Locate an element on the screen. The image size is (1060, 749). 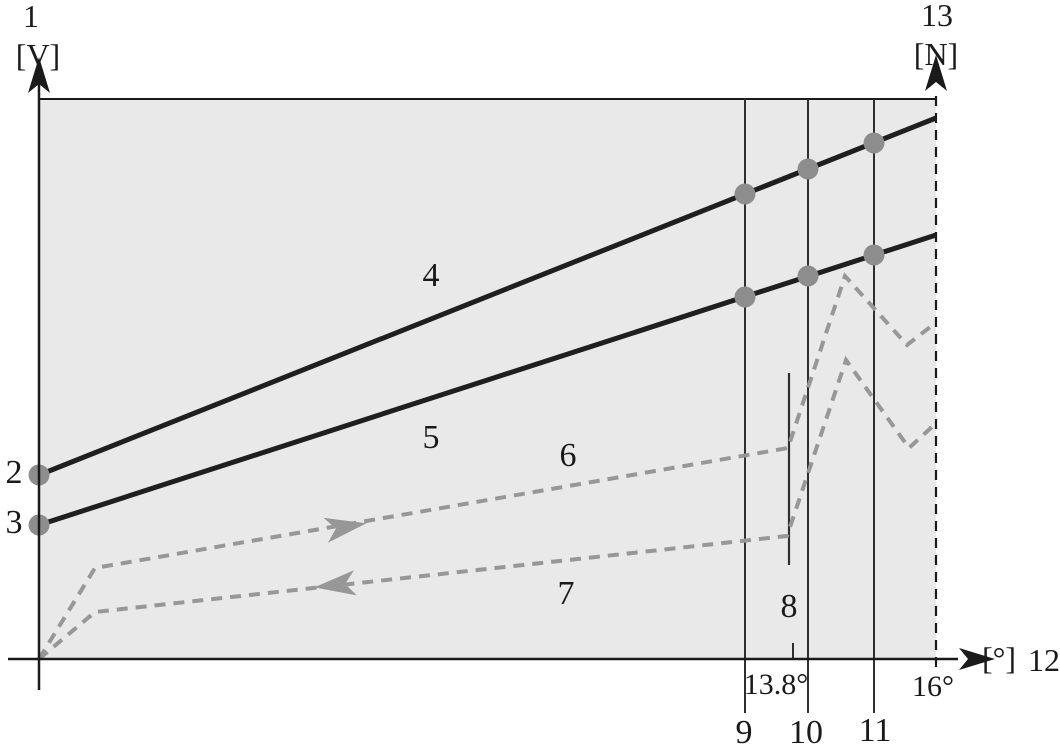
curve-6-forward-dashed-direction-arrow-icon is located at coordinates (345, 530).